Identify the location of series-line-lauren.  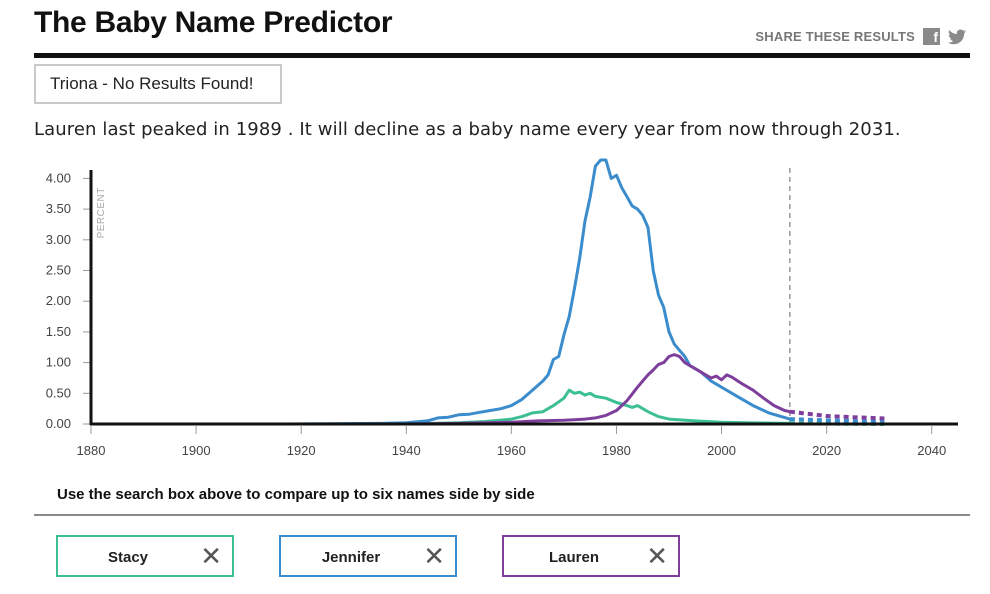
(559, 389).